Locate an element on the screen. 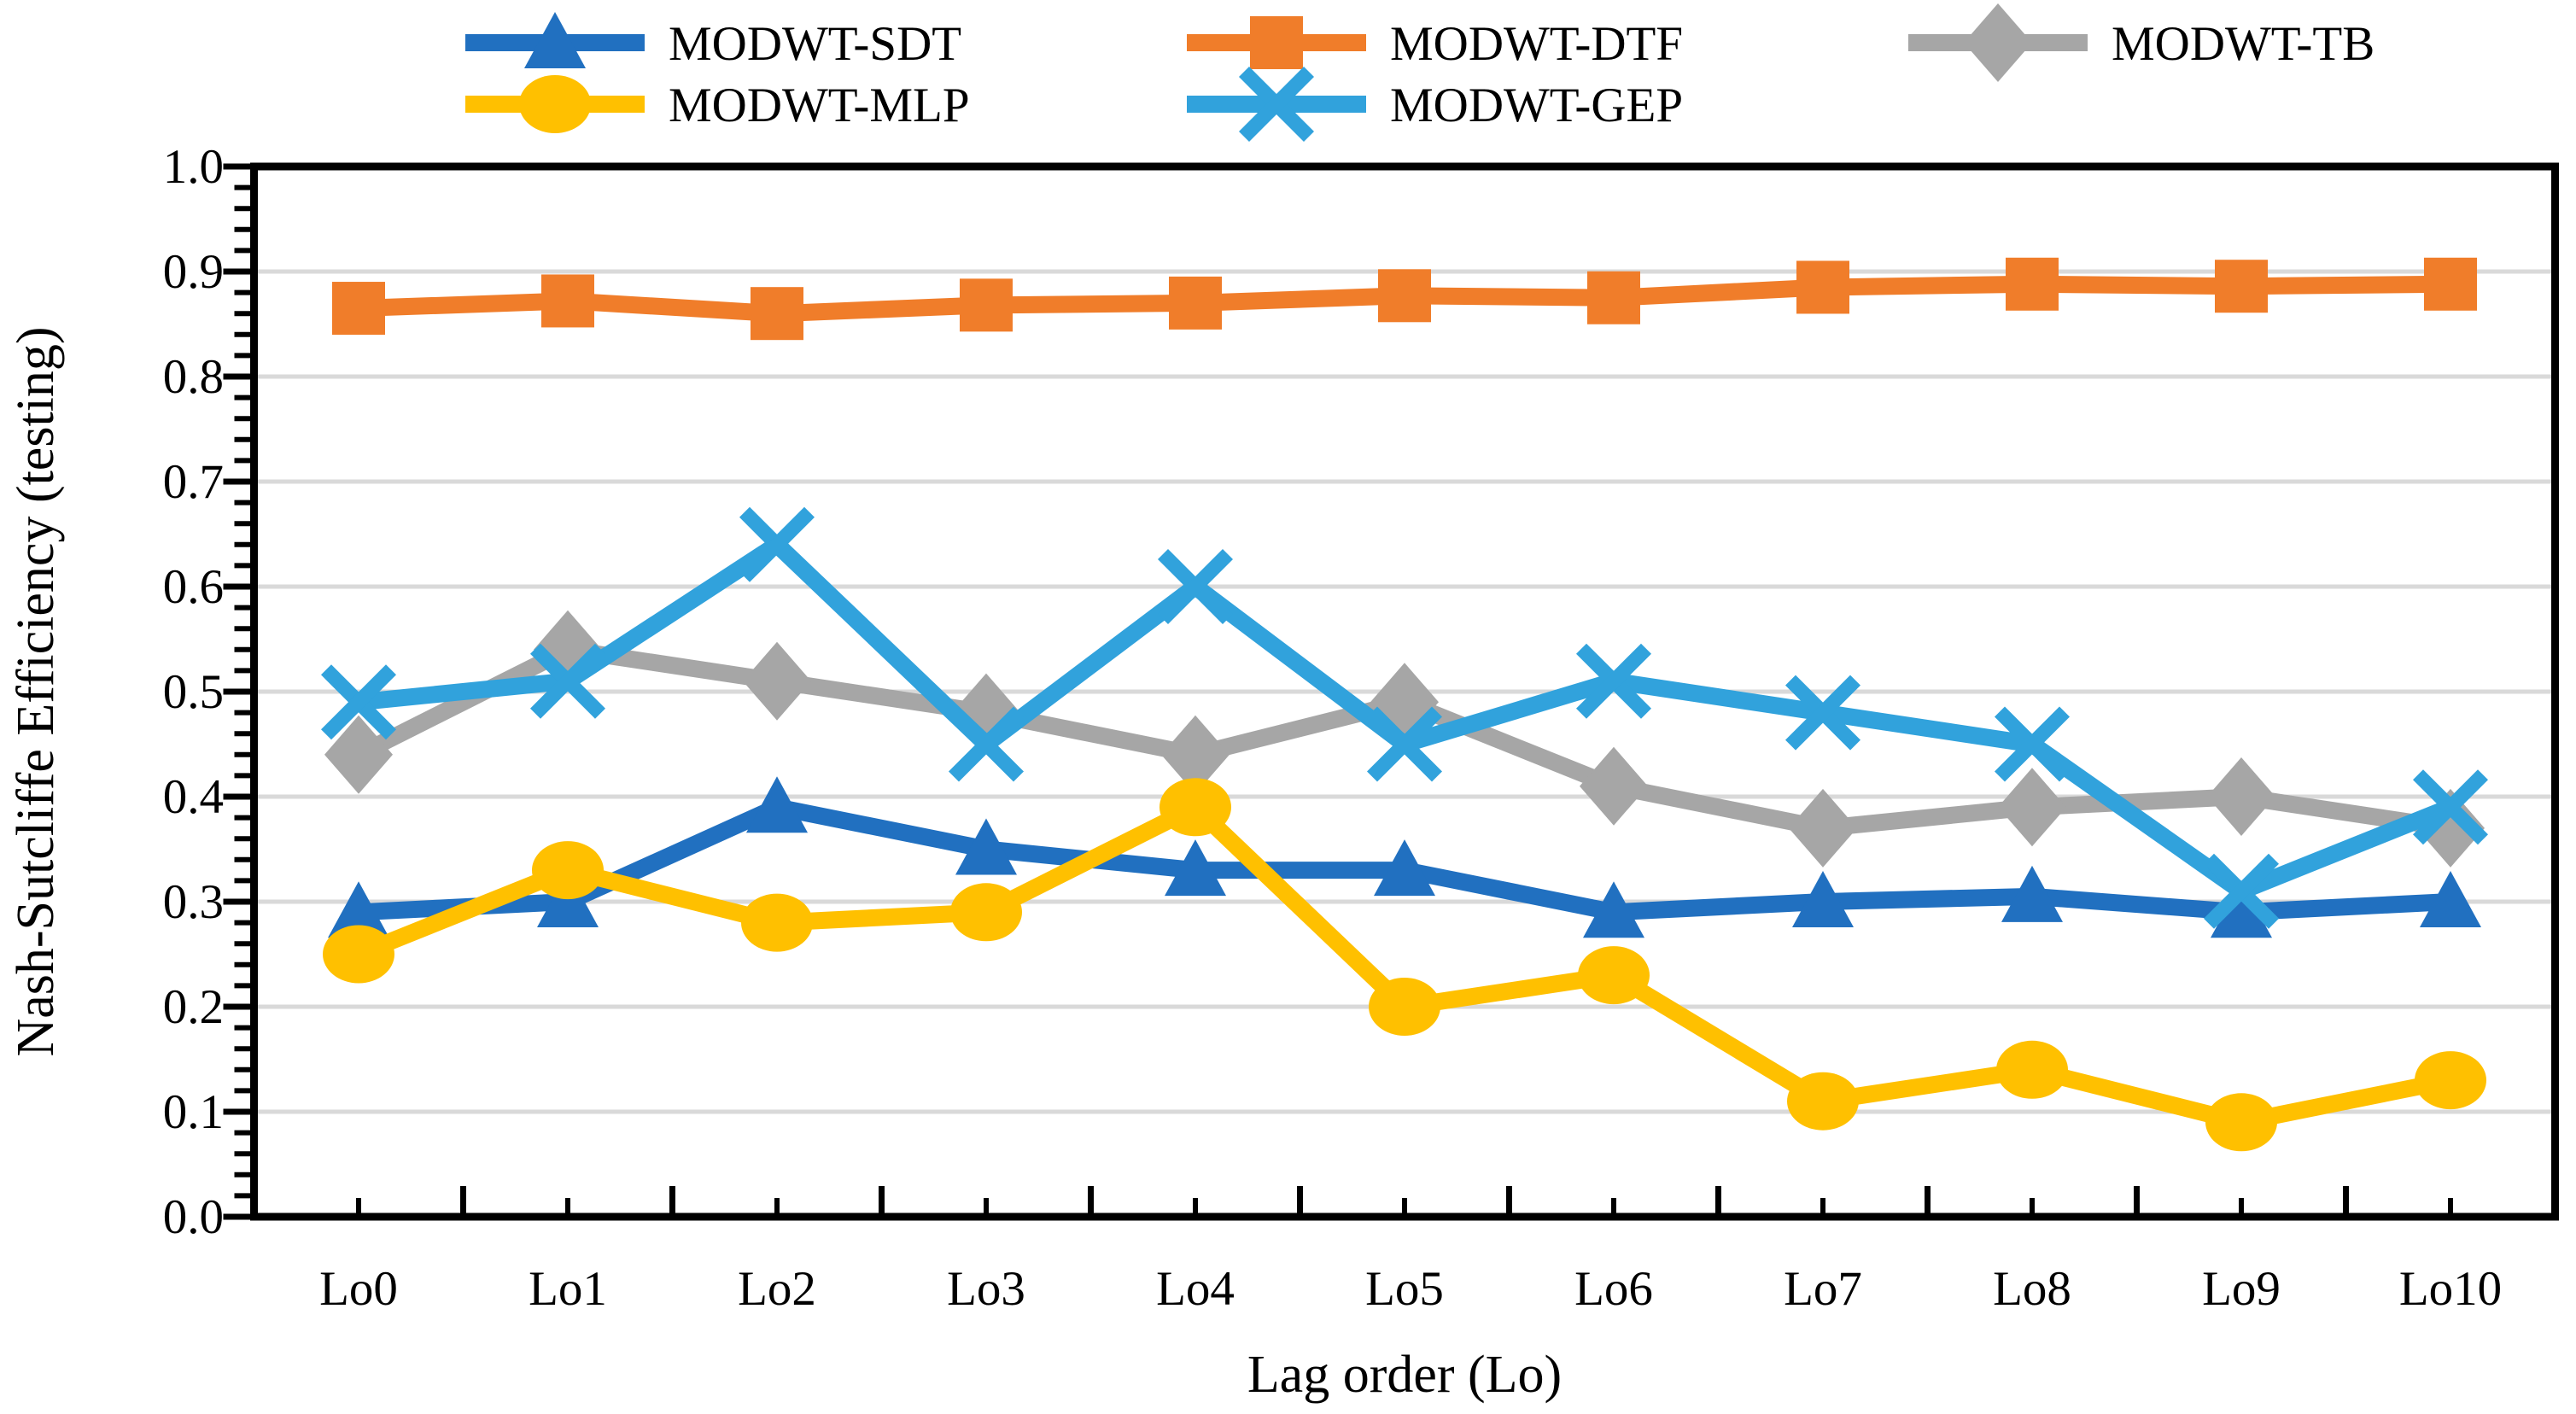 This screenshot has width=2576, height=1414. marker-modwt-mlp-lo7 is located at coordinates (1823, 1101).